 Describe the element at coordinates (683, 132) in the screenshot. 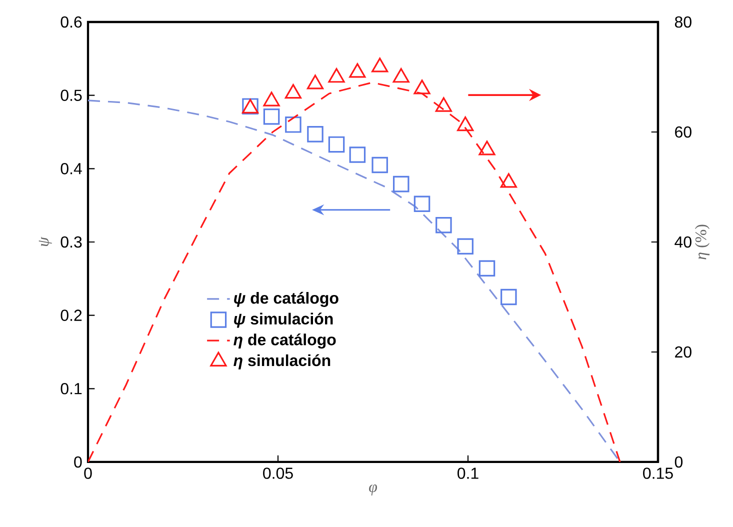

I see `y2-tick-label: 60` at that location.